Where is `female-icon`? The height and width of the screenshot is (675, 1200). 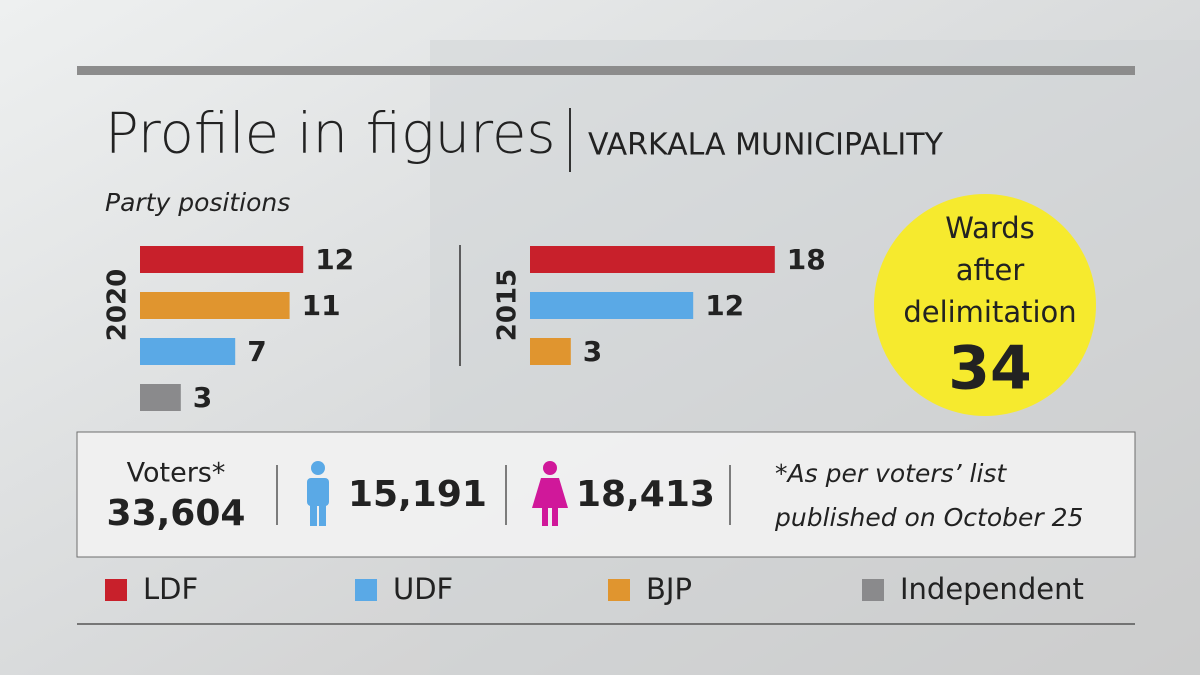
female-icon is located at coordinates (550, 493).